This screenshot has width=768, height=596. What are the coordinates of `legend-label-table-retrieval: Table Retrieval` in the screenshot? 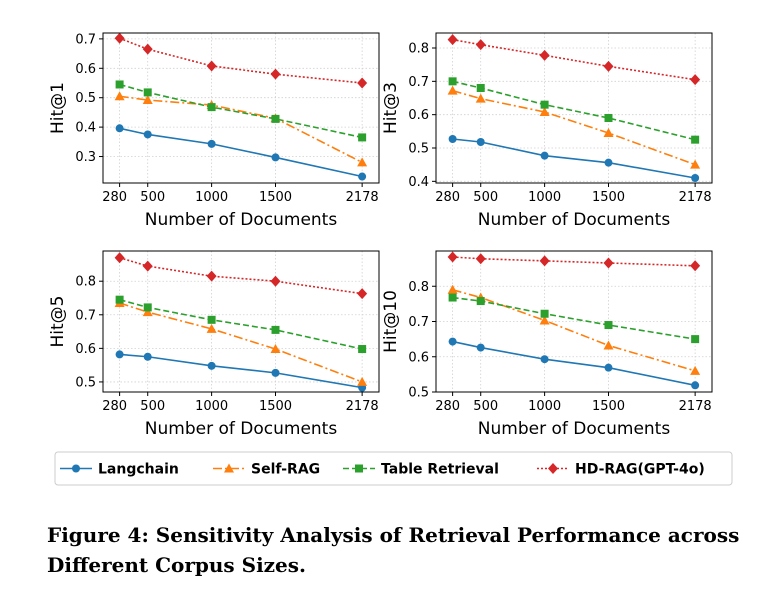 It's located at (440, 470).